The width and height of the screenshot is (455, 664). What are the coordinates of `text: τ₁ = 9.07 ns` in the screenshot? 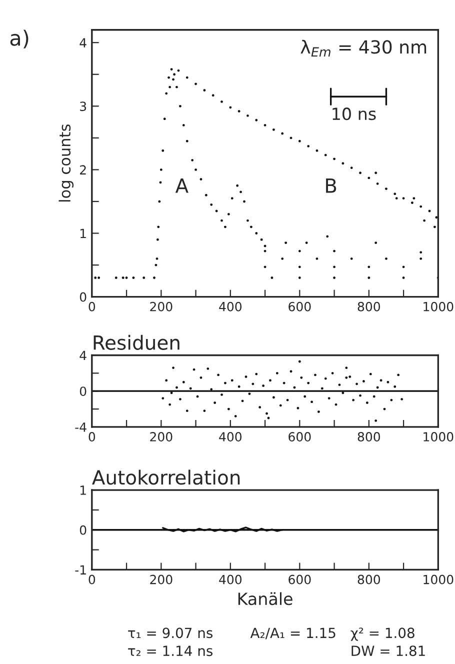 It's located at (170, 633).